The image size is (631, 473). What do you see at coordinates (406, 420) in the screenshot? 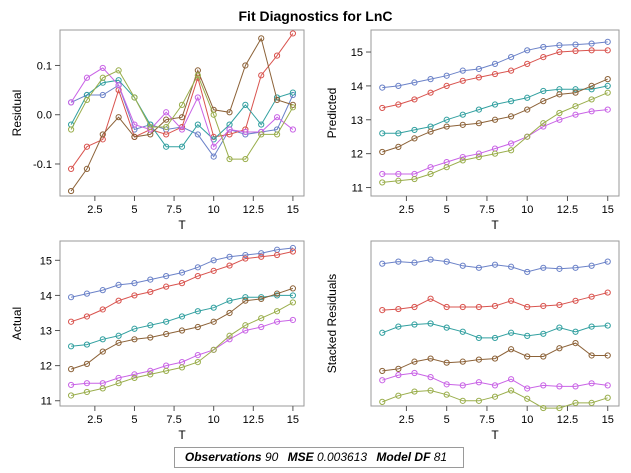
I see `x-tick-label: 2.5` at bounding box center [406, 420].